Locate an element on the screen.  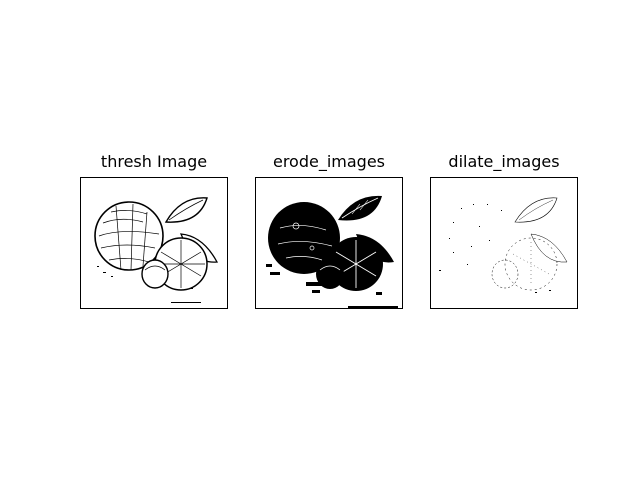
thresh-image is located at coordinates (156, 250).